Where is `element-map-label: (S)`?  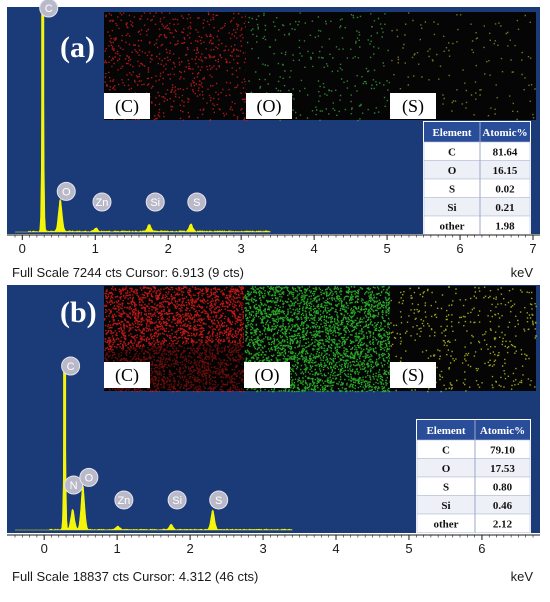
element-map-label: (S) is located at coordinates (413, 106).